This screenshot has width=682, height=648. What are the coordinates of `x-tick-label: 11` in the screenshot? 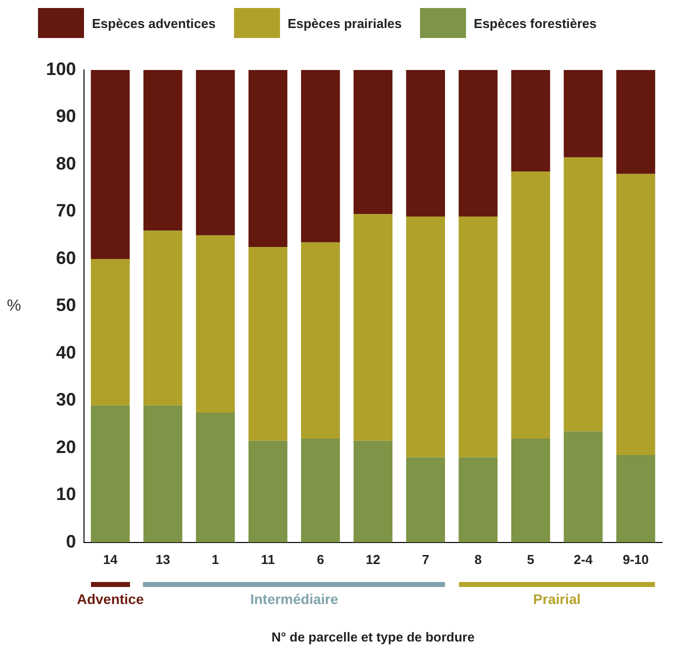 It's located at (268, 559).